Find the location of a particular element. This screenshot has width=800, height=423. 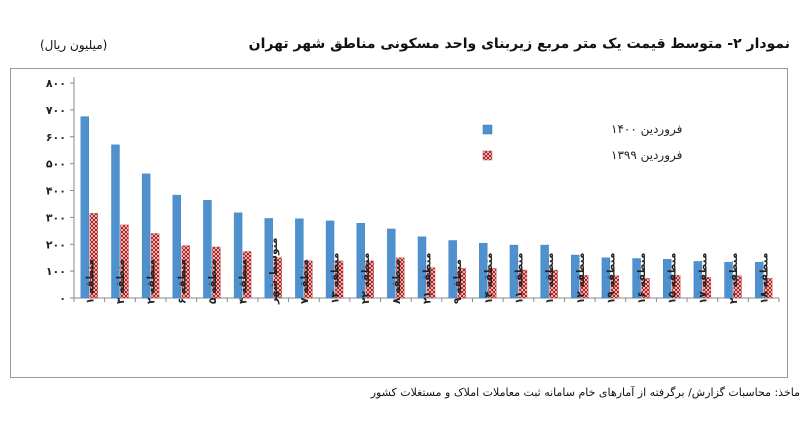

y-tick-label: ۶۰۰ is located at coordinates (56, 137).